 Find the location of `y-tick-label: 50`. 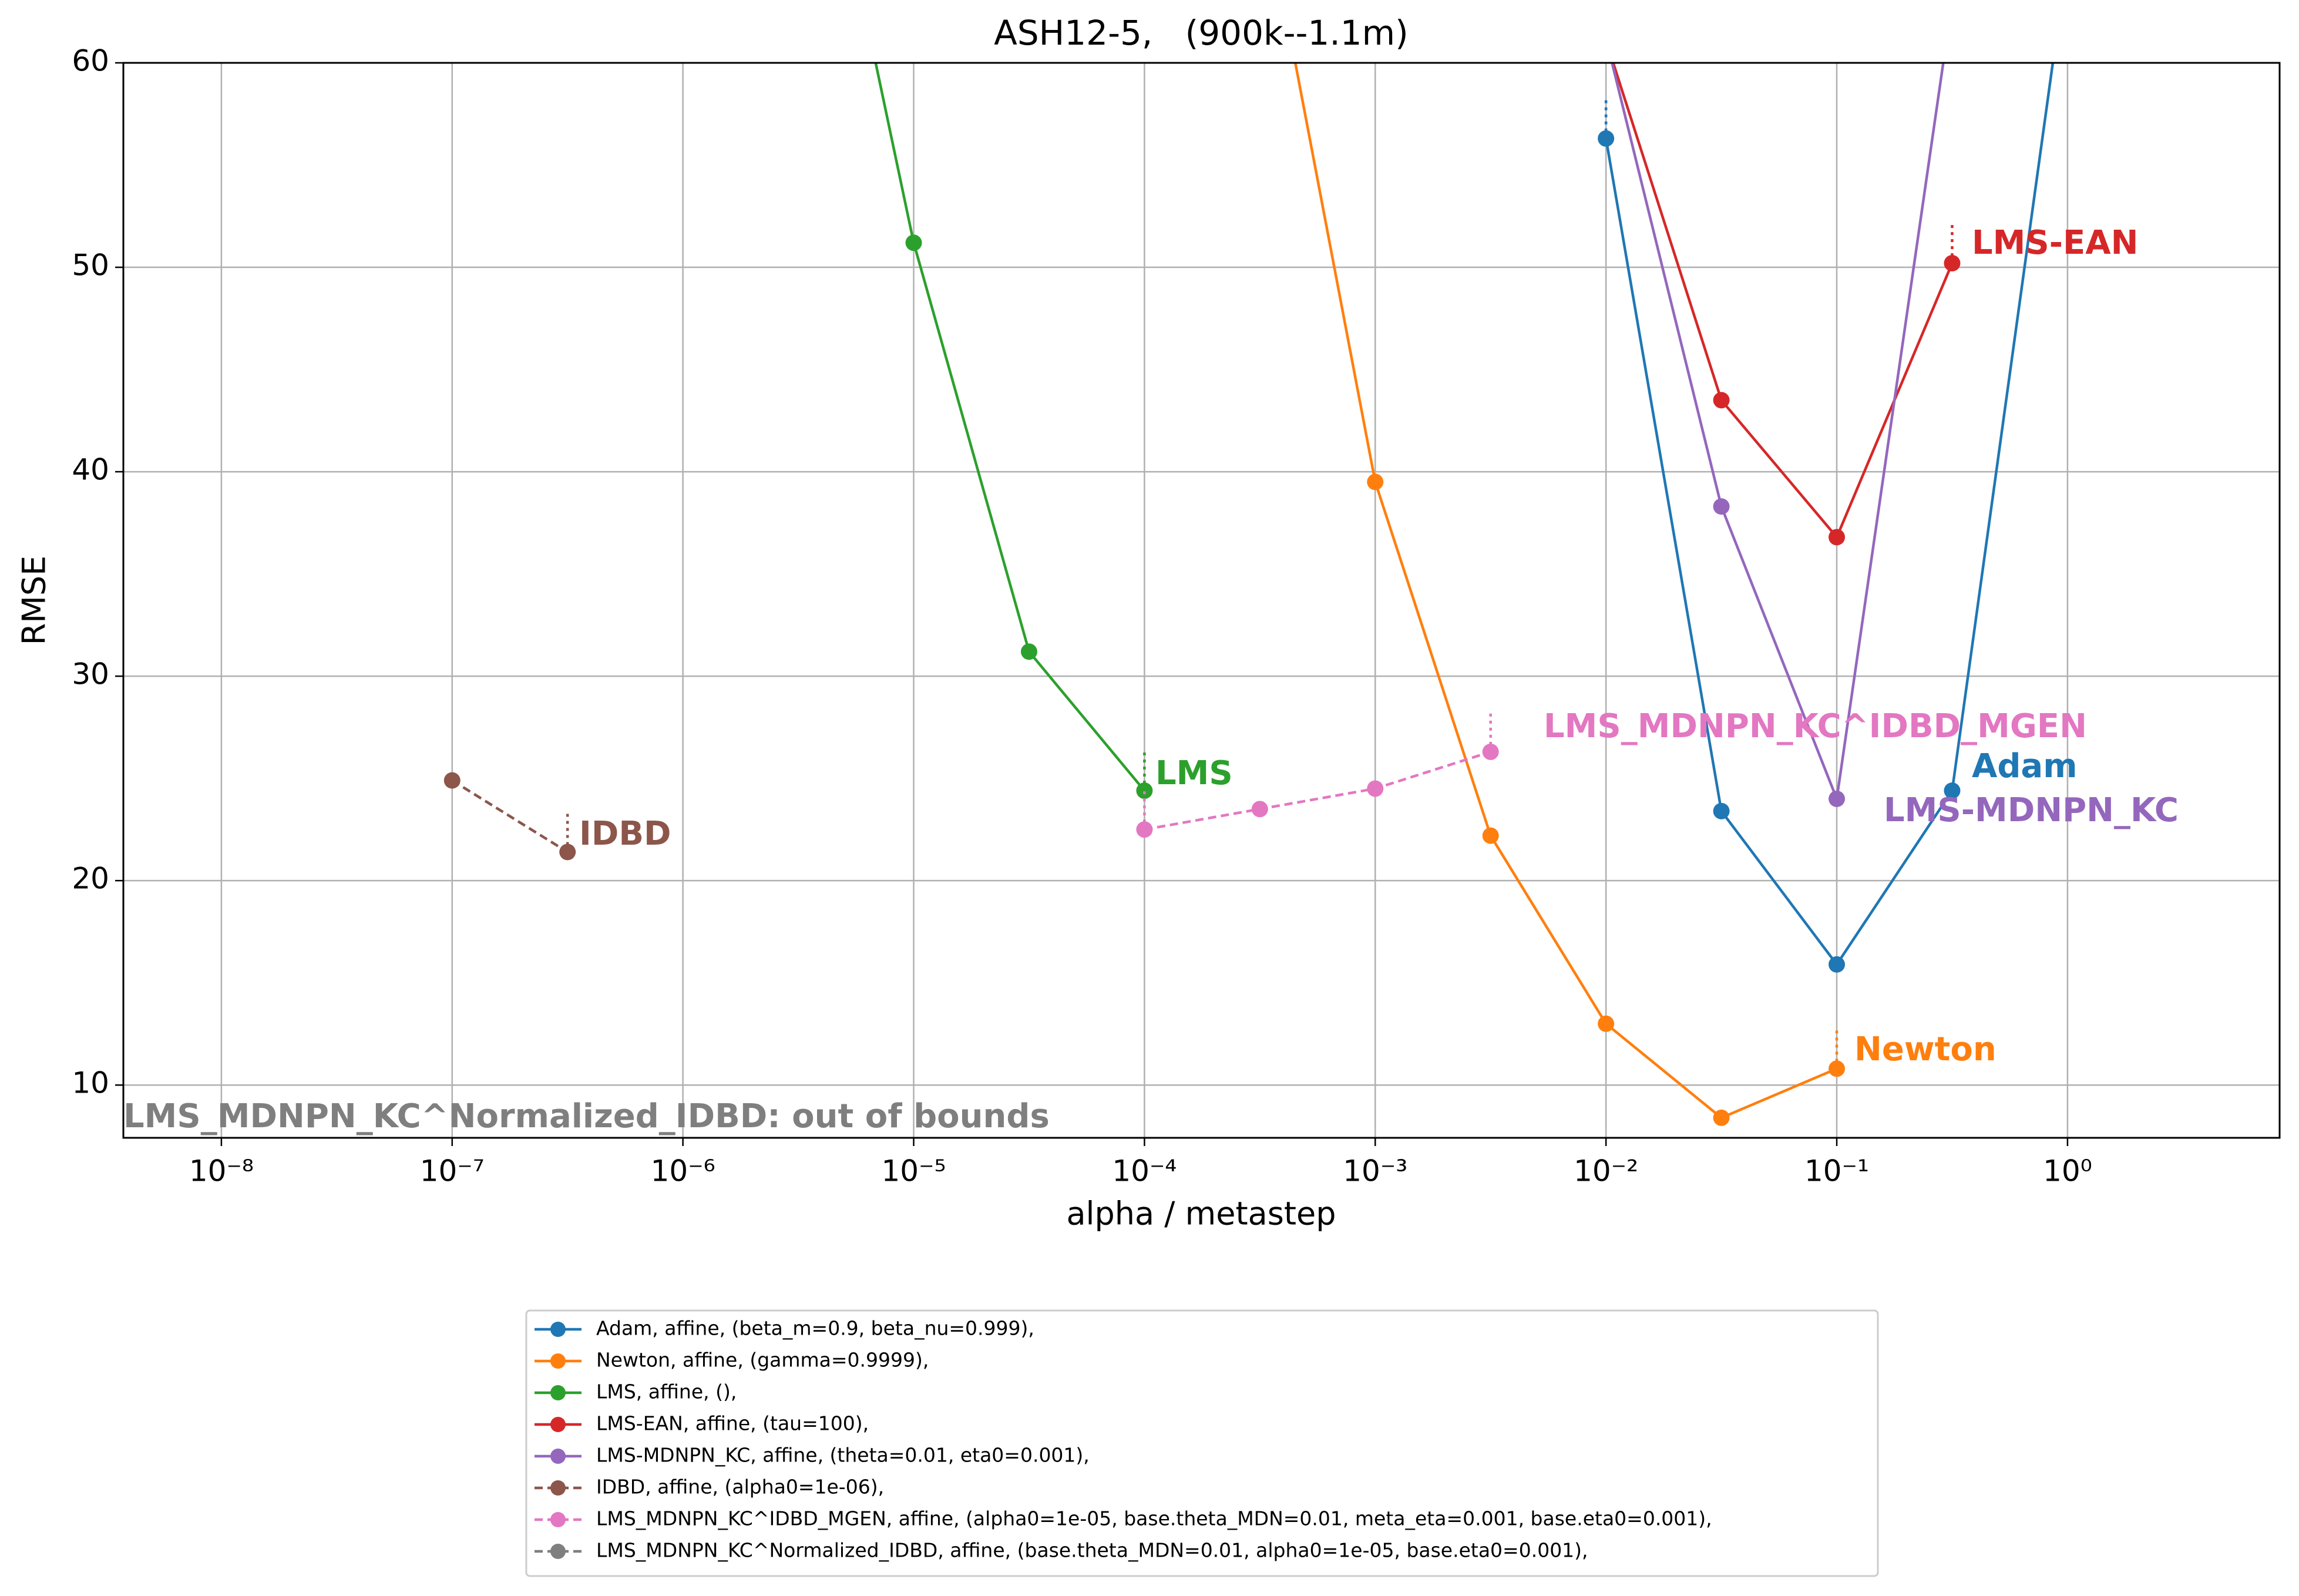

y-tick-label: 50 is located at coordinates (90, 265).